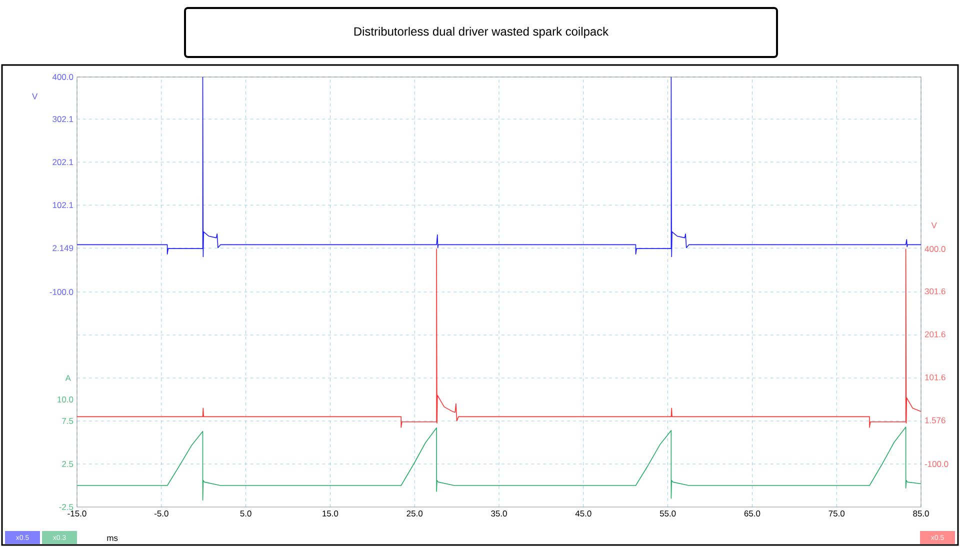 The image size is (960, 547). Describe the element at coordinates (330, 513) in the screenshot. I see `x-tick-label: 15.0` at that location.